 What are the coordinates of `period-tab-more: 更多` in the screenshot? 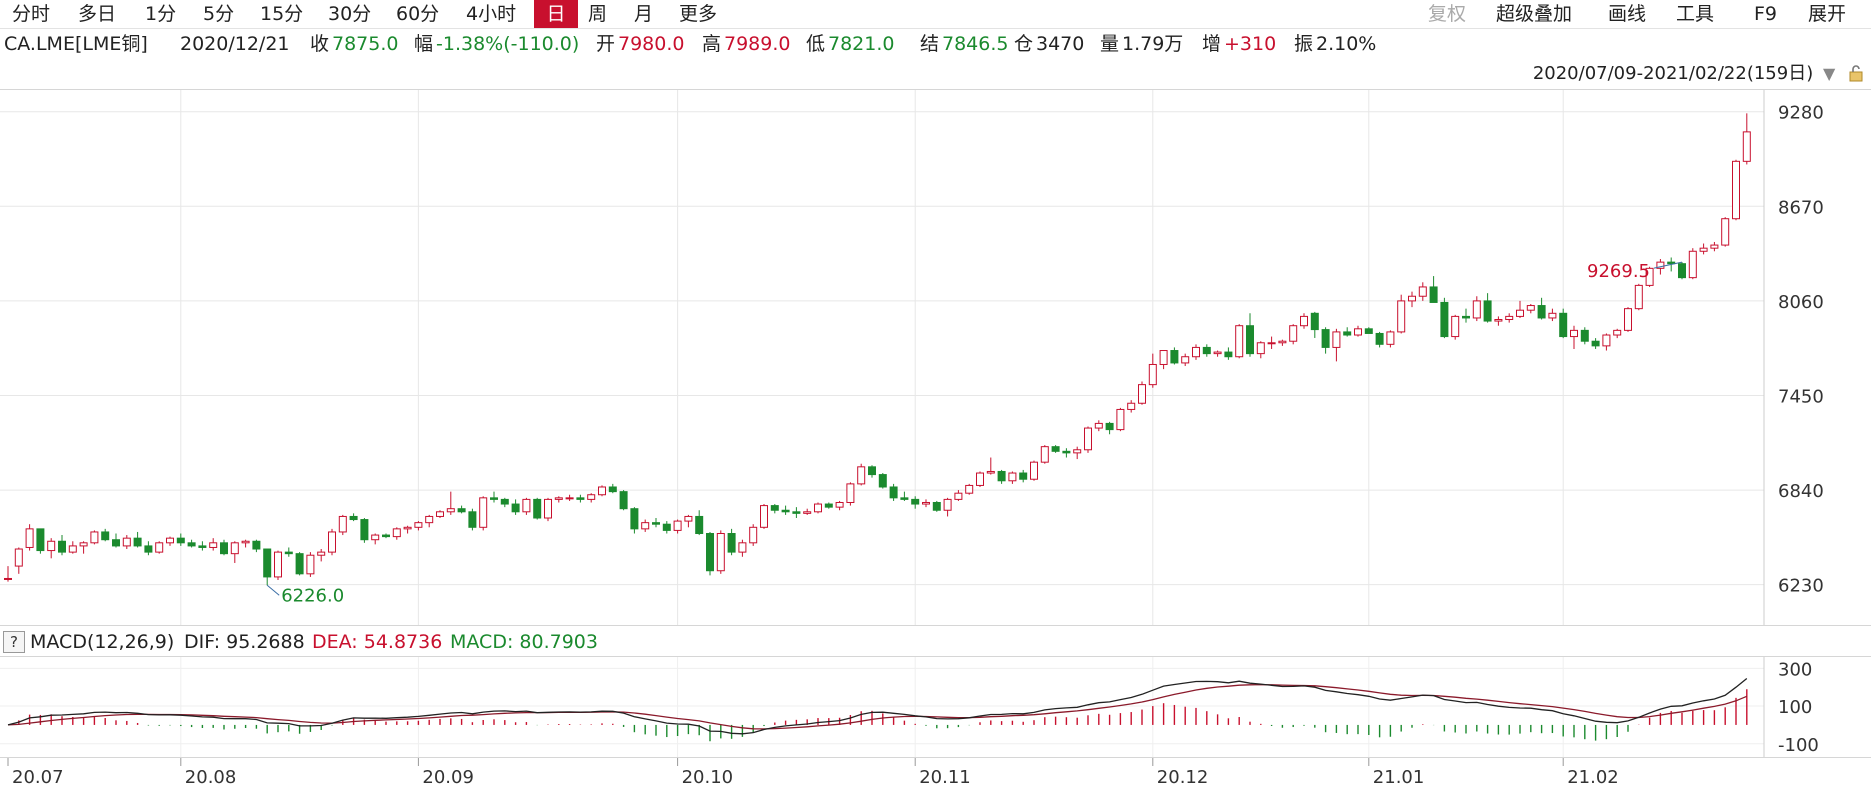 It's located at (698, 14).